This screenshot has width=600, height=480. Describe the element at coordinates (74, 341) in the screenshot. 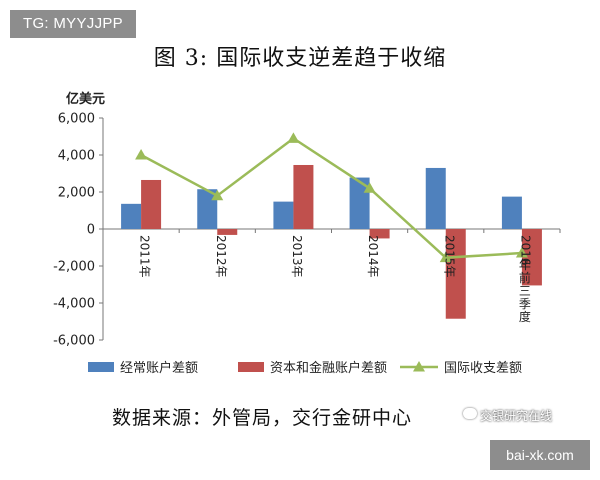

I see `y-tick-label: -6,000` at that location.